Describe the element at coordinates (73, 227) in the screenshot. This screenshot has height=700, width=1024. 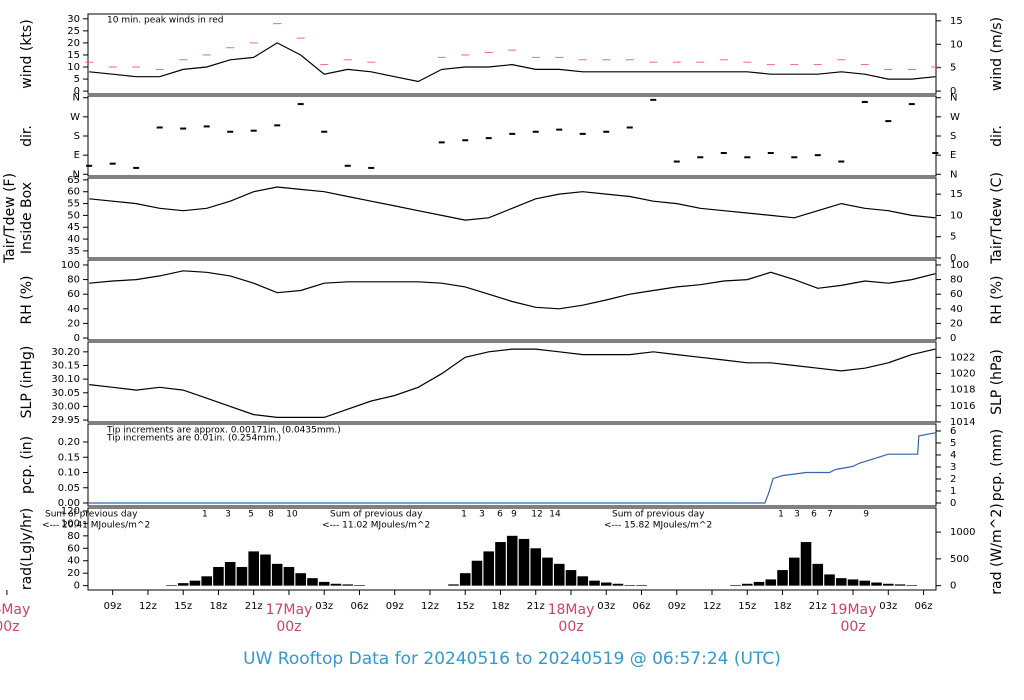
I see `y-tick-label: 45` at that location.